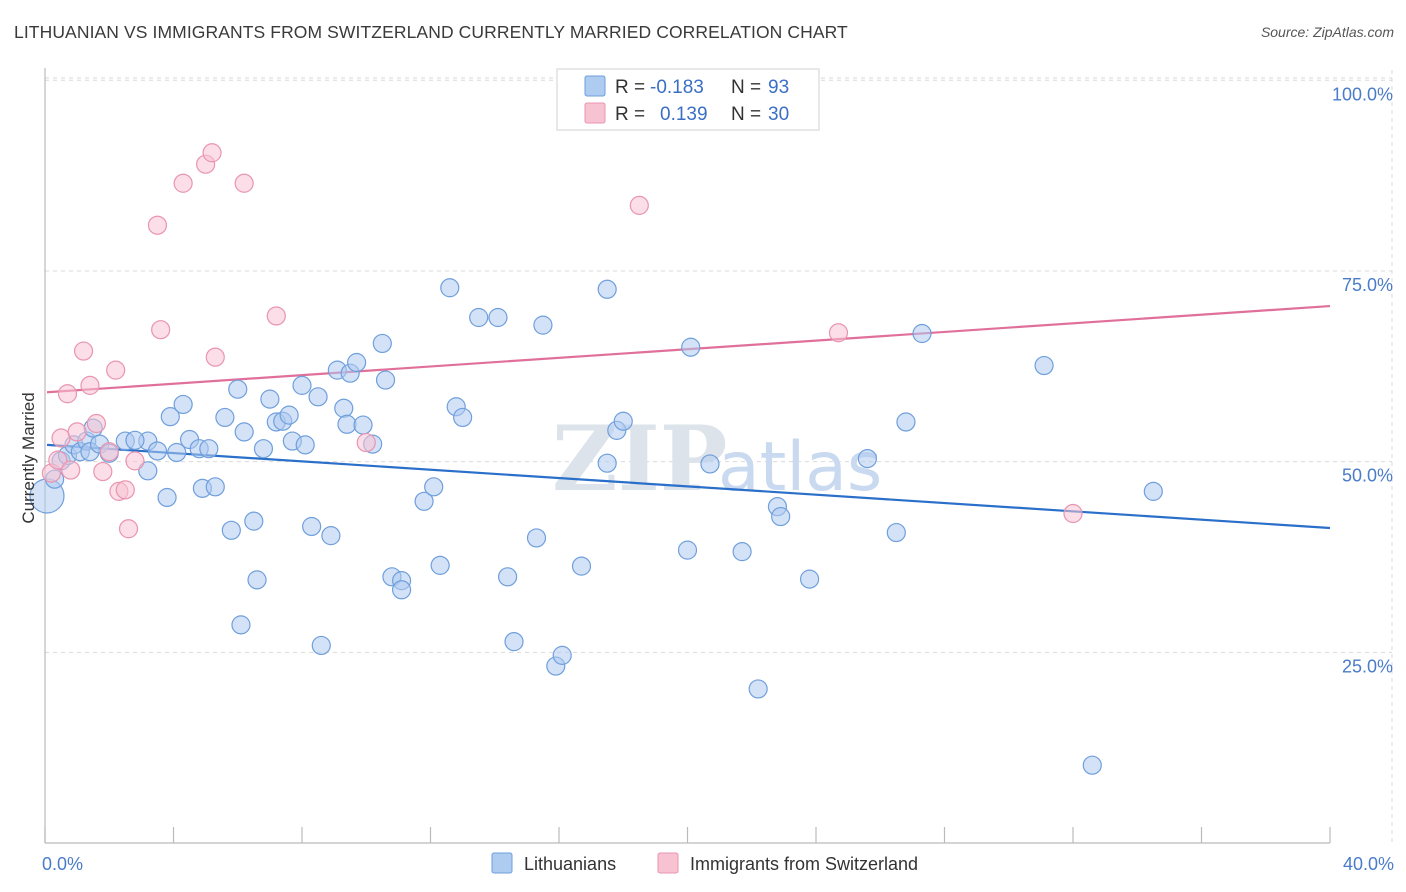 The image size is (1406, 892). I want to click on watermark-atlas: atlas, so click(800, 467).